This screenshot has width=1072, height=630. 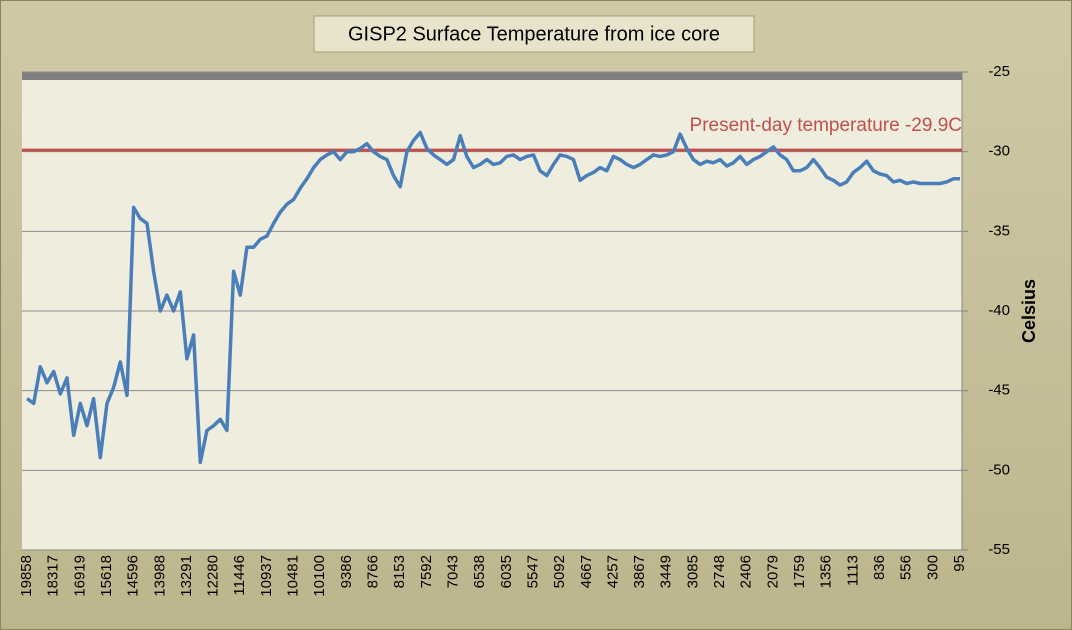 What do you see at coordinates (999, 310) in the screenshot?
I see `y-tick-label: -40` at bounding box center [999, 310].